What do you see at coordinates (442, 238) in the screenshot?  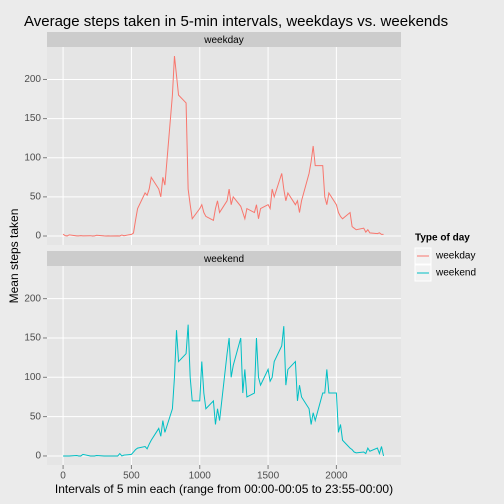 I see `legend-title: Type of day` at bounding box center [442, 238].